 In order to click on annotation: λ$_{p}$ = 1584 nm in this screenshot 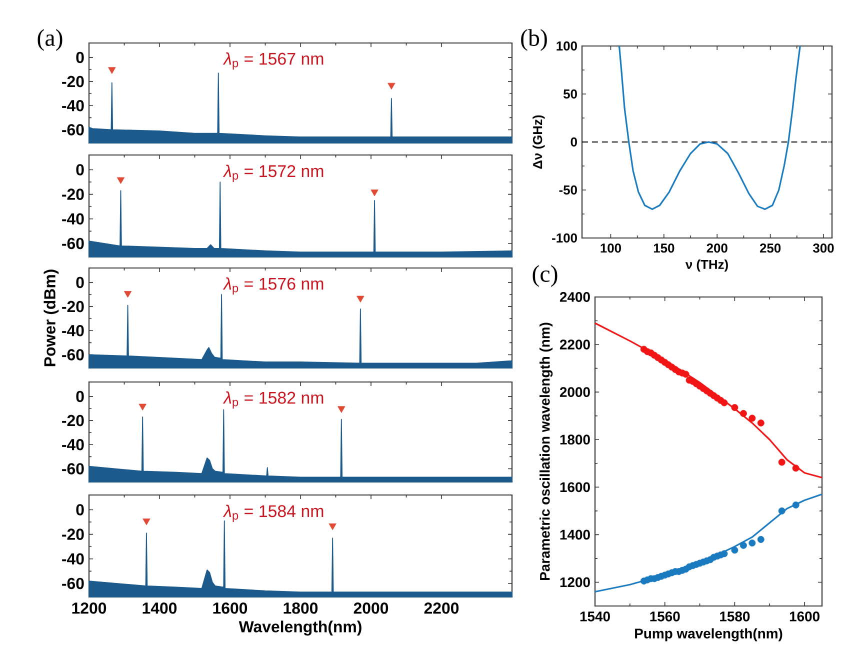, I will do `click(273, 513)`.